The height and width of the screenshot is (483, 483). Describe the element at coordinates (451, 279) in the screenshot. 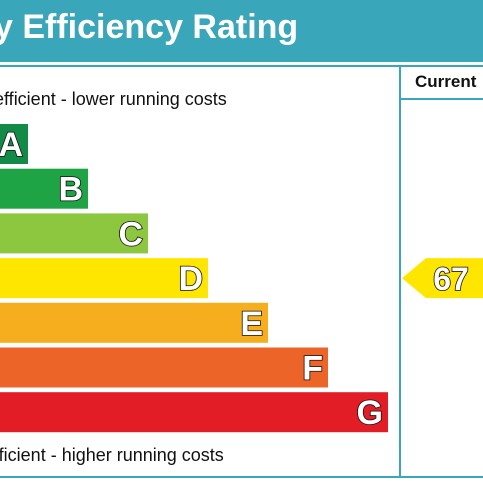

I see `current-rating-value: 67` at that location.